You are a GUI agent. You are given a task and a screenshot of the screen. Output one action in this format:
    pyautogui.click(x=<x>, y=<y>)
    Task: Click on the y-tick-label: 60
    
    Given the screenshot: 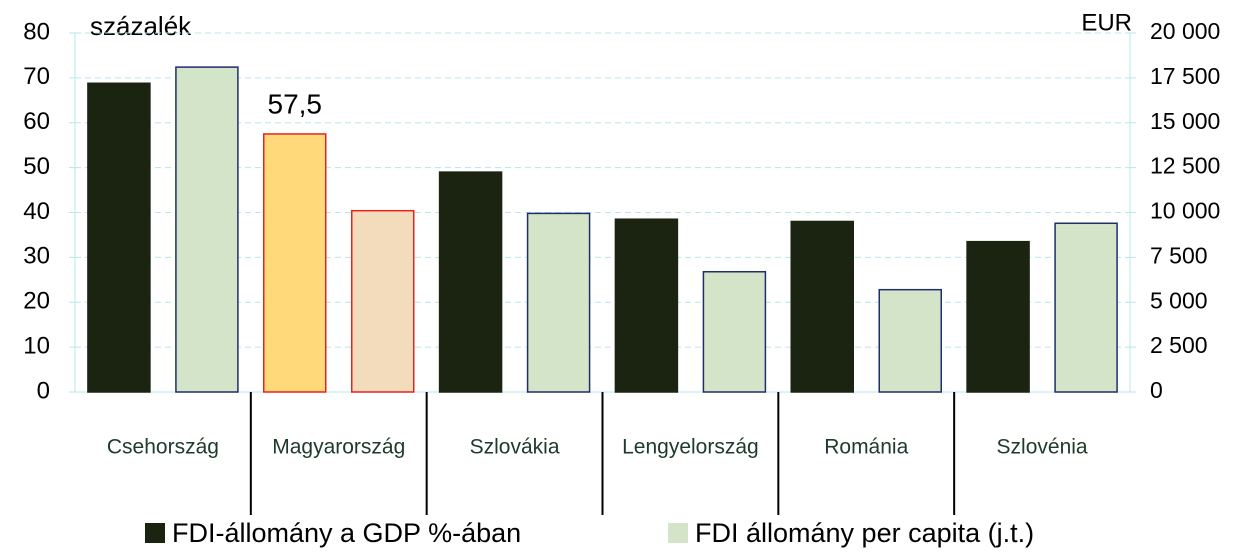 What is the action you would take?
    pyautogui.click(x=36, y=121)
    